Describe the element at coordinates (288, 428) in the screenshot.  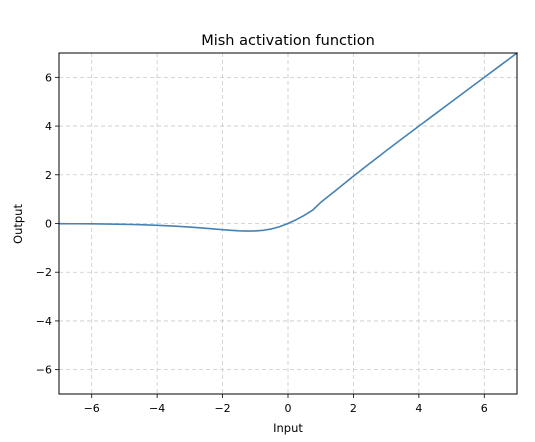
I see `x-axis-label: Input` at that location.